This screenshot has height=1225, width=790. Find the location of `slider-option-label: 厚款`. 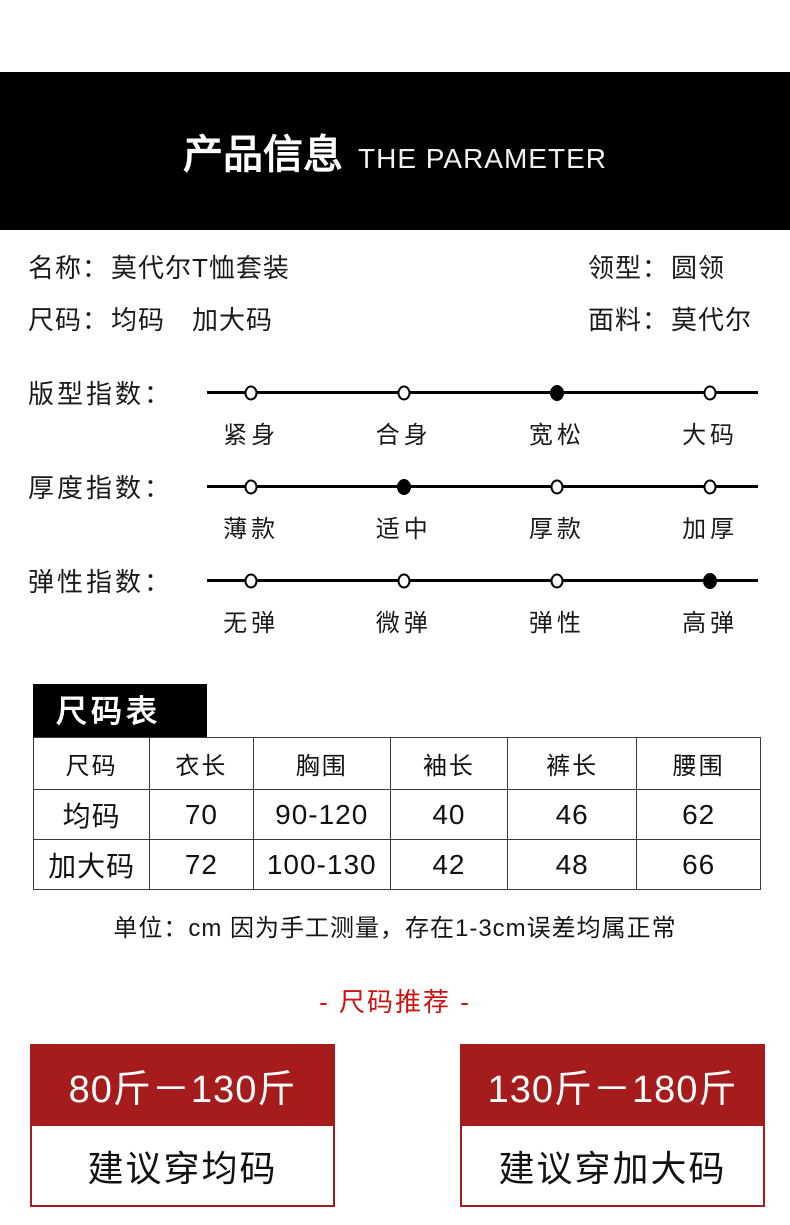

slider-option-label: 厚款 is located at coordinates (556, 529).